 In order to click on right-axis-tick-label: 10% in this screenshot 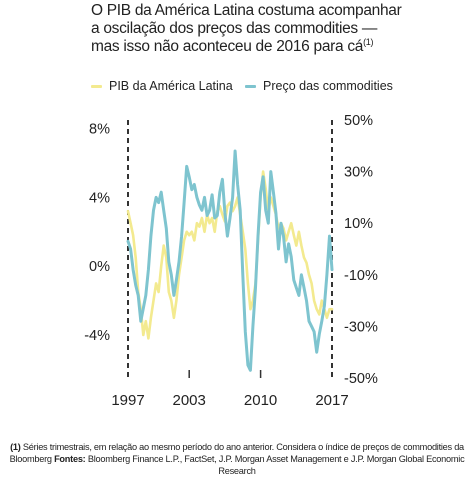, I will do `click(358, 224)`.